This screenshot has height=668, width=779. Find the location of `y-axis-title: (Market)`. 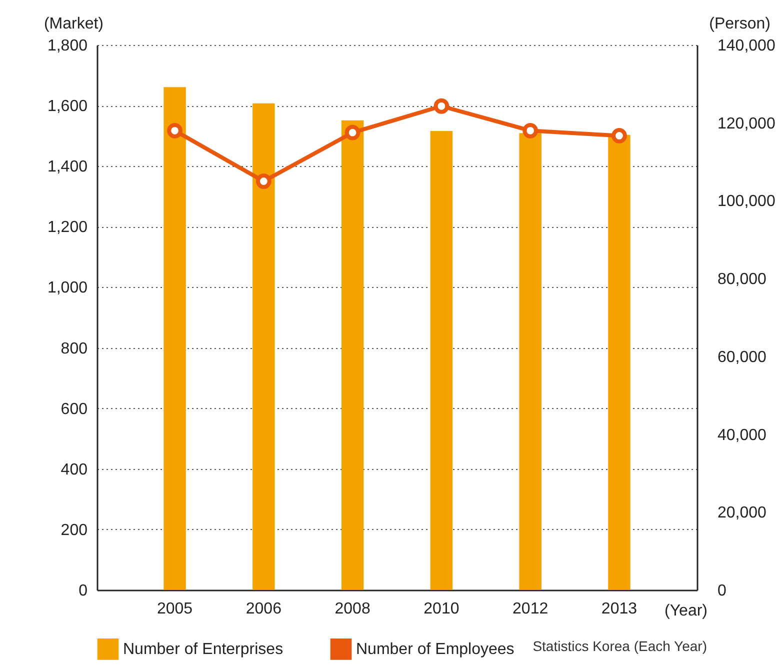

y-axis-title: (Market) is located at coordinates (74, 24).